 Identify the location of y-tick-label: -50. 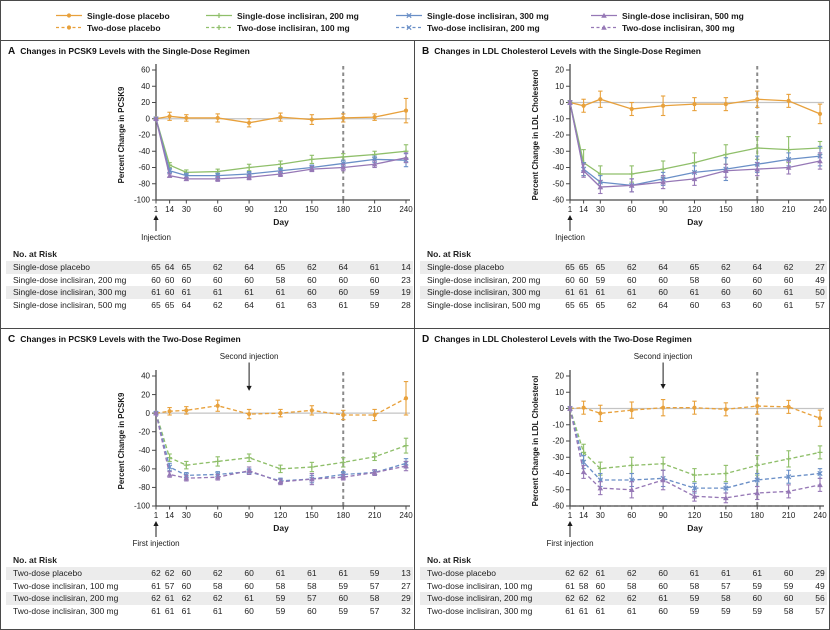
(558, 489).